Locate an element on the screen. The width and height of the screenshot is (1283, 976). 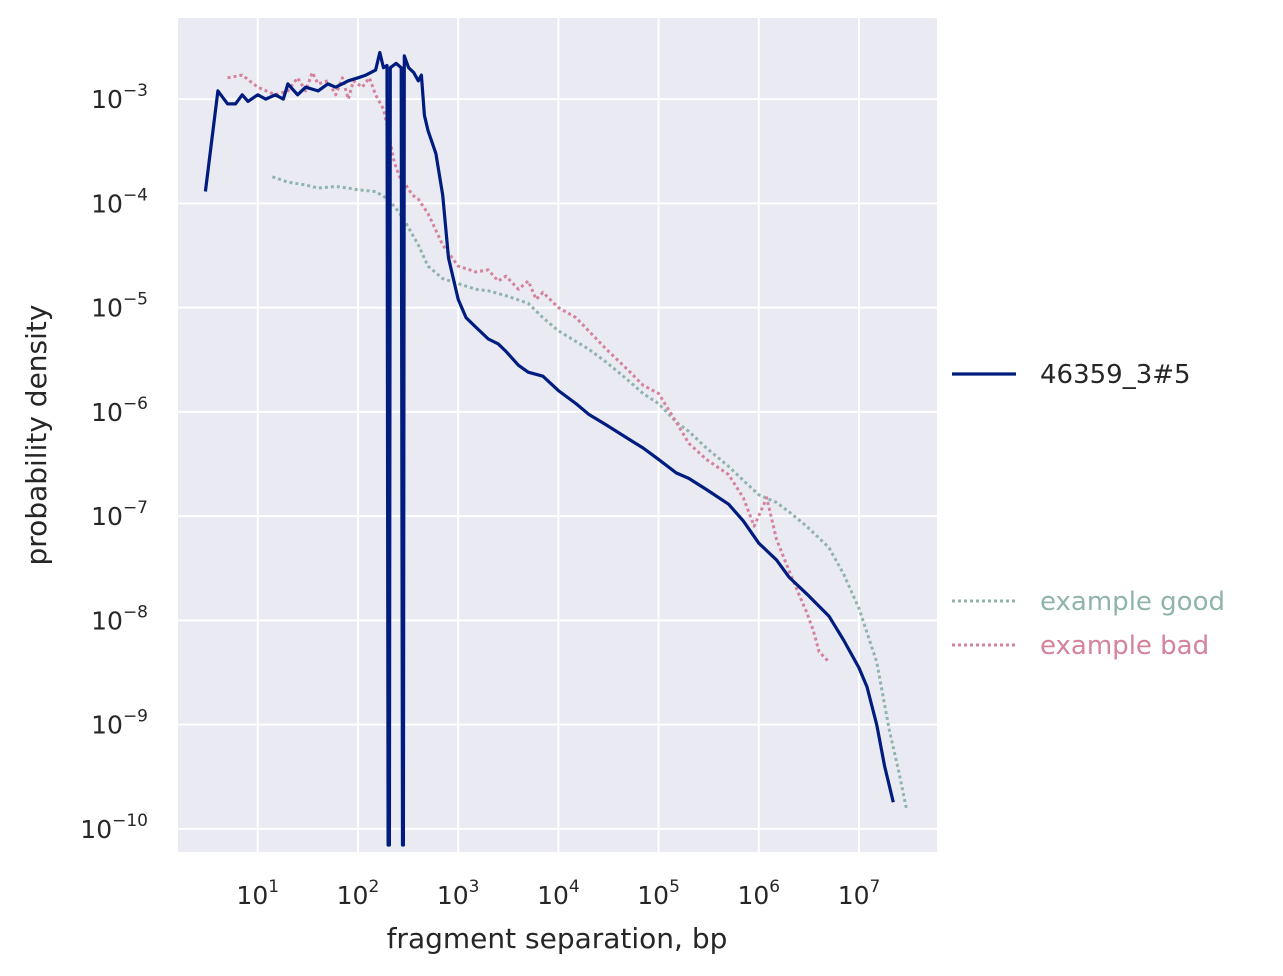
x-tick-label-2: 10³ is located at coordinates (458, 893).